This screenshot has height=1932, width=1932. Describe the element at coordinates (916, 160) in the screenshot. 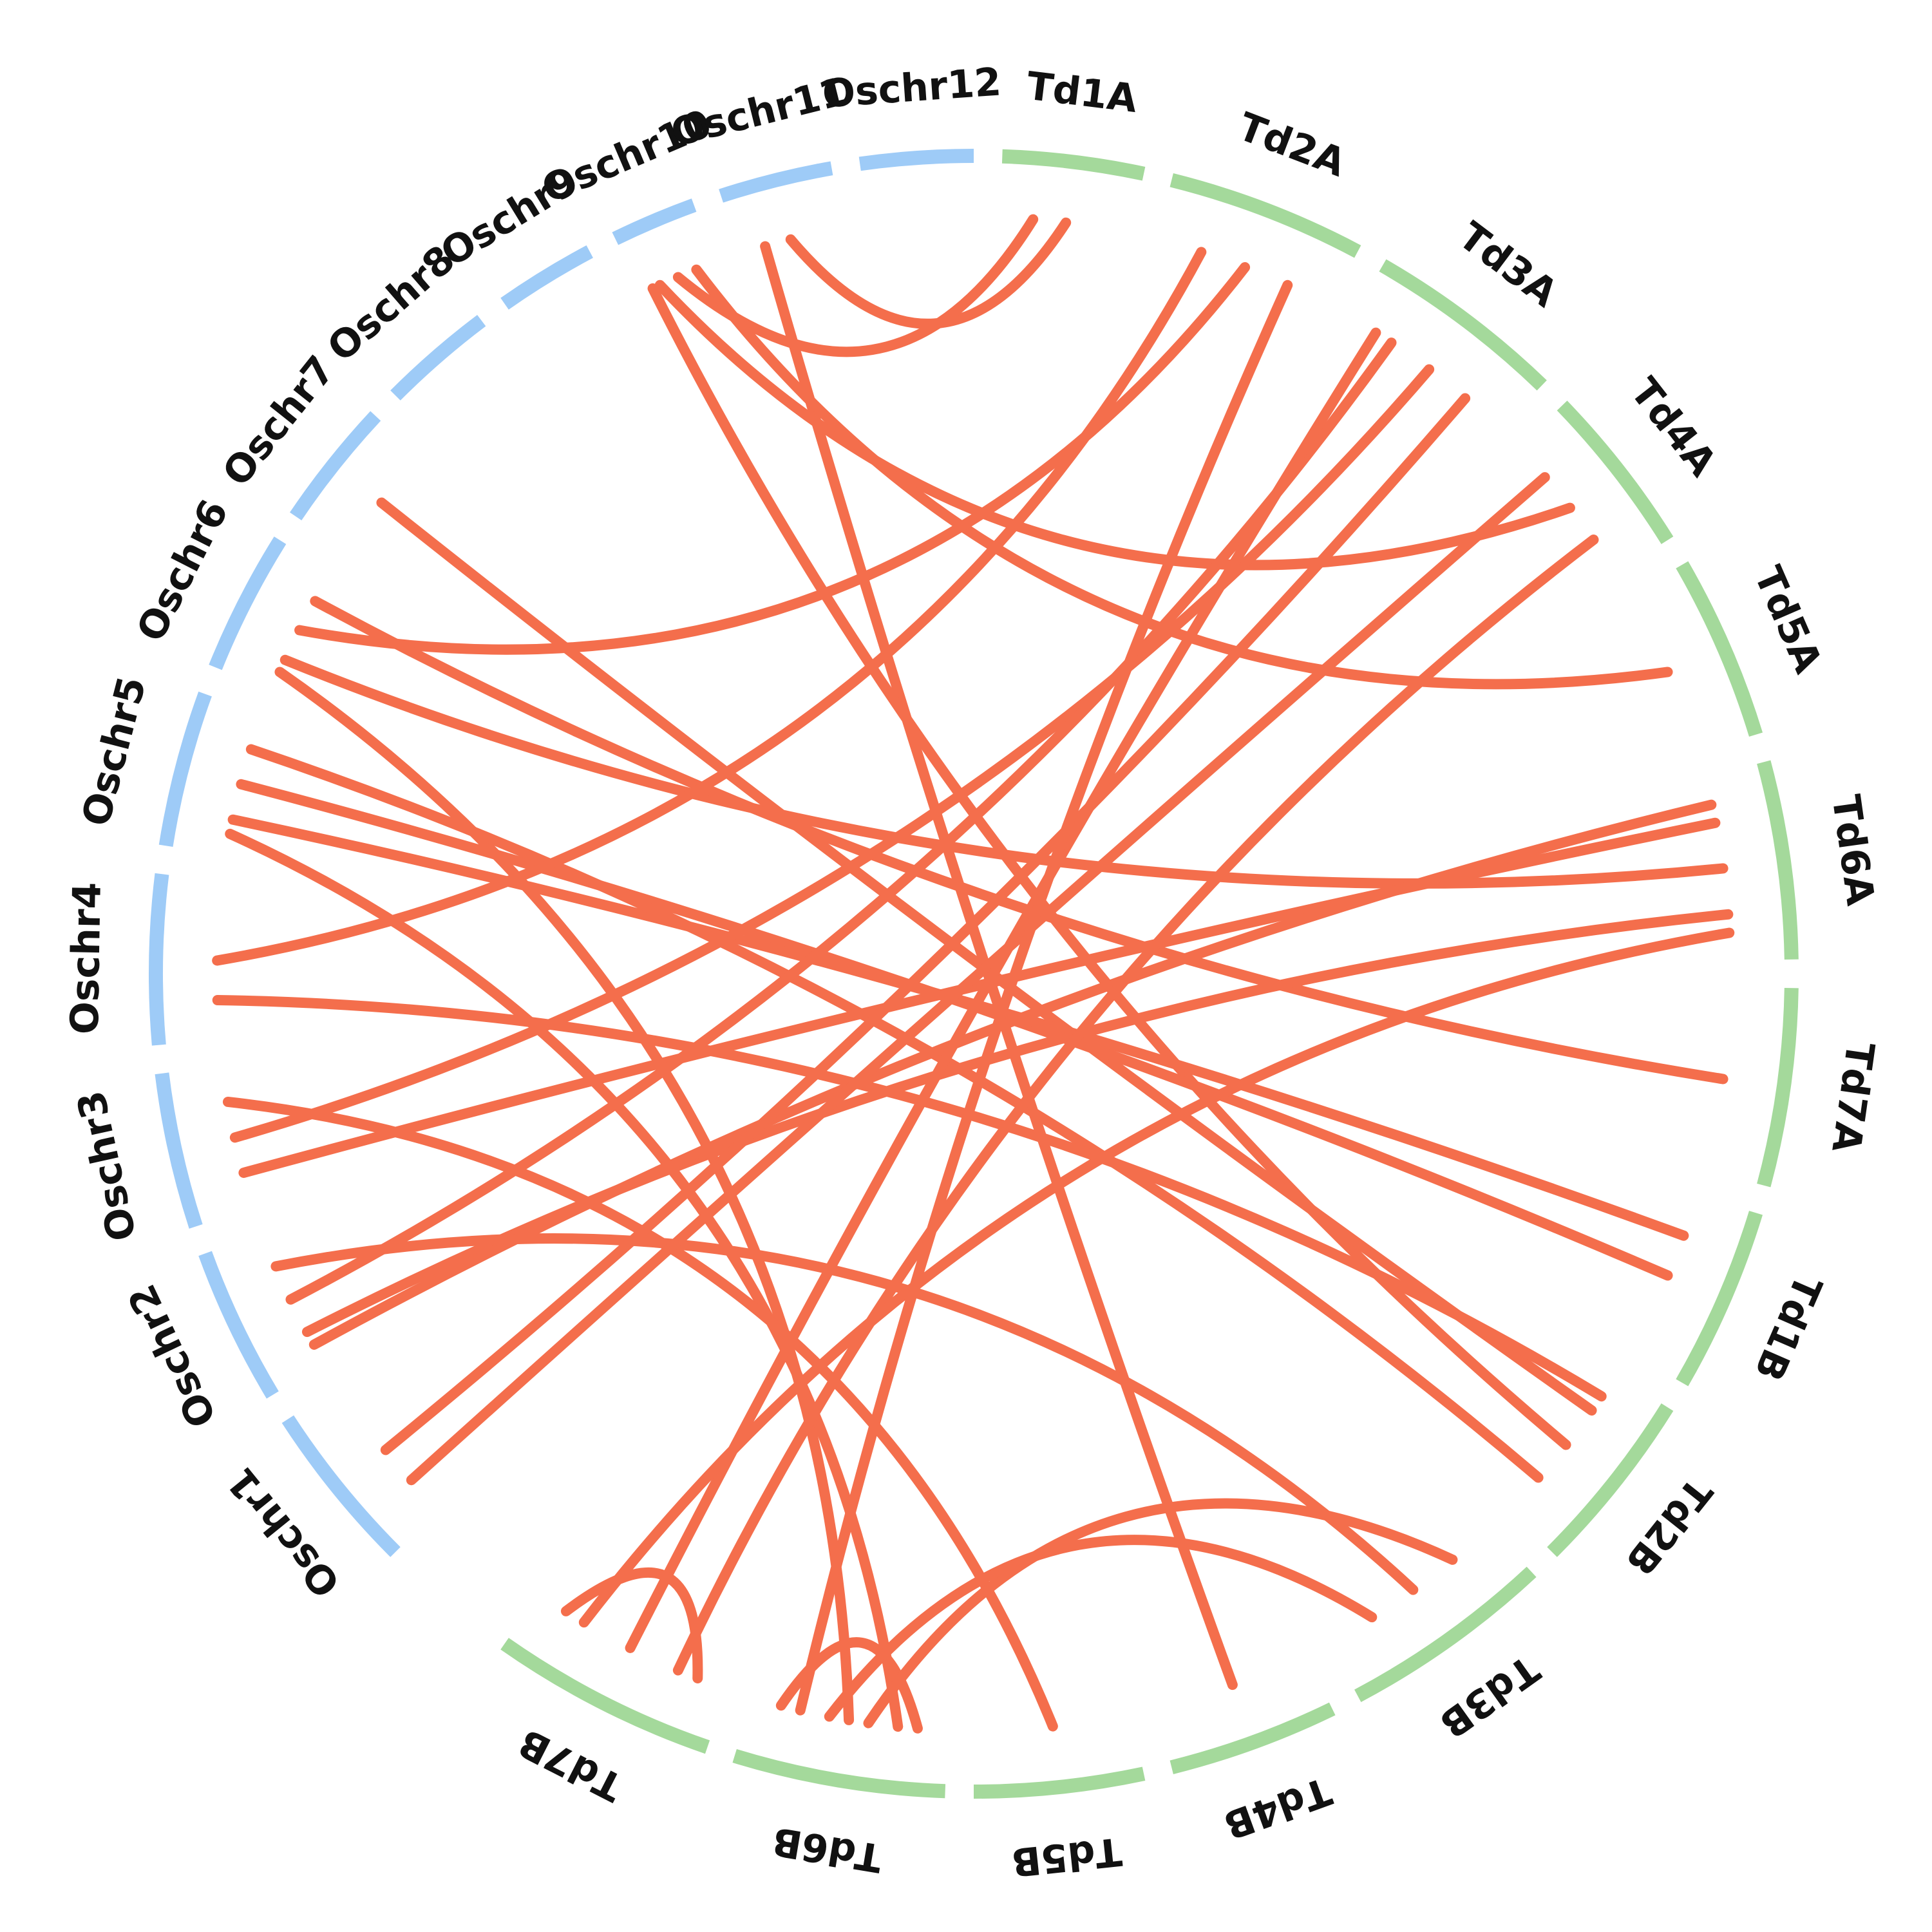

I see `chromosome-arc-oschr12` at that location.